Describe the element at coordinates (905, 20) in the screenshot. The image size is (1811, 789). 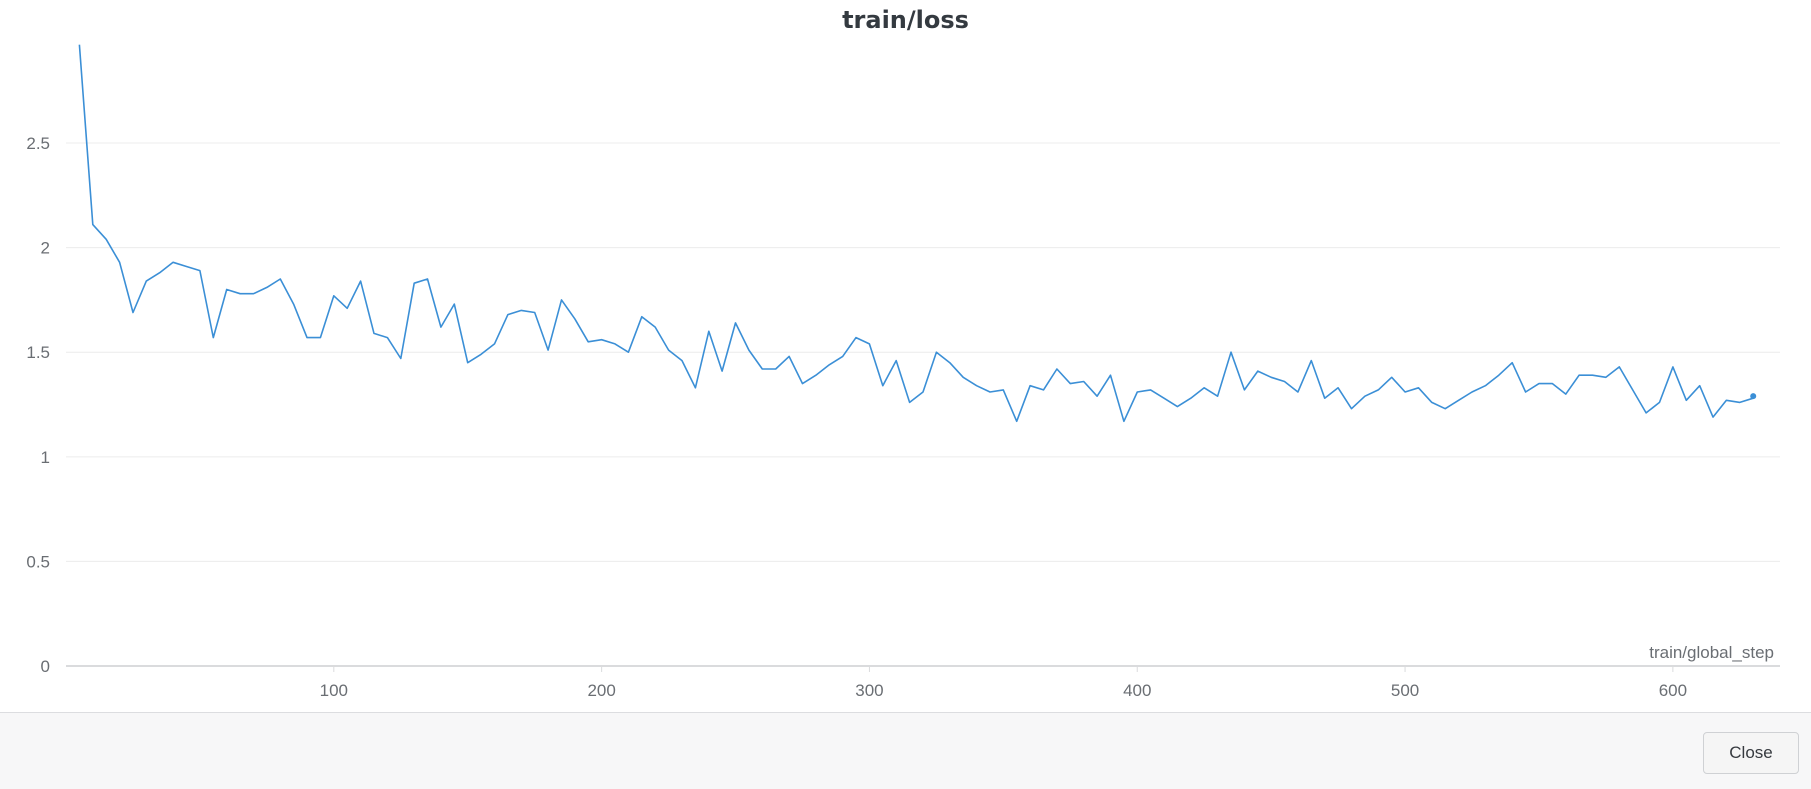
I see `chart-title: train/loss` at that location.